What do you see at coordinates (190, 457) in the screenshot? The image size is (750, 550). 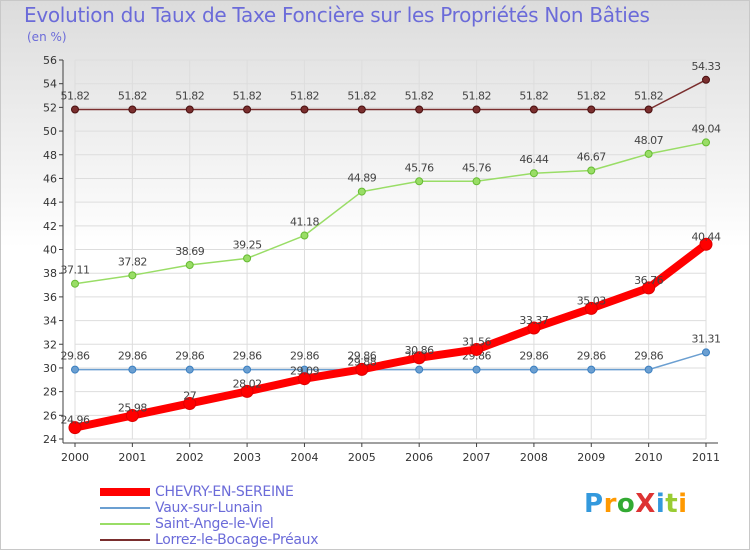 I see `x-tick-label: 2002` at bounding box center [190, 457].